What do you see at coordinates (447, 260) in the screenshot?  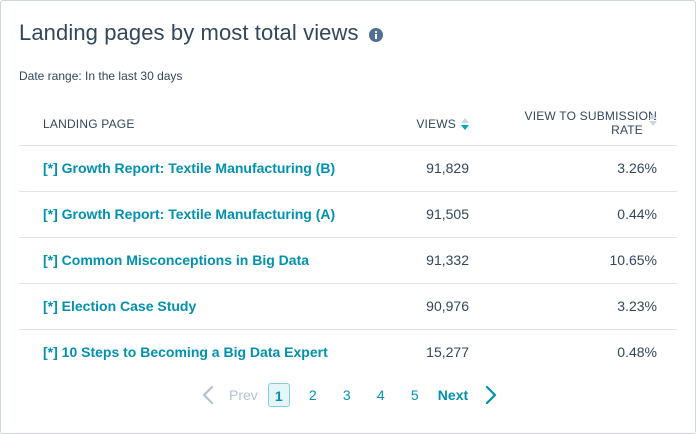 I see `views-value: 91,332` at bounding box center [447, 260].